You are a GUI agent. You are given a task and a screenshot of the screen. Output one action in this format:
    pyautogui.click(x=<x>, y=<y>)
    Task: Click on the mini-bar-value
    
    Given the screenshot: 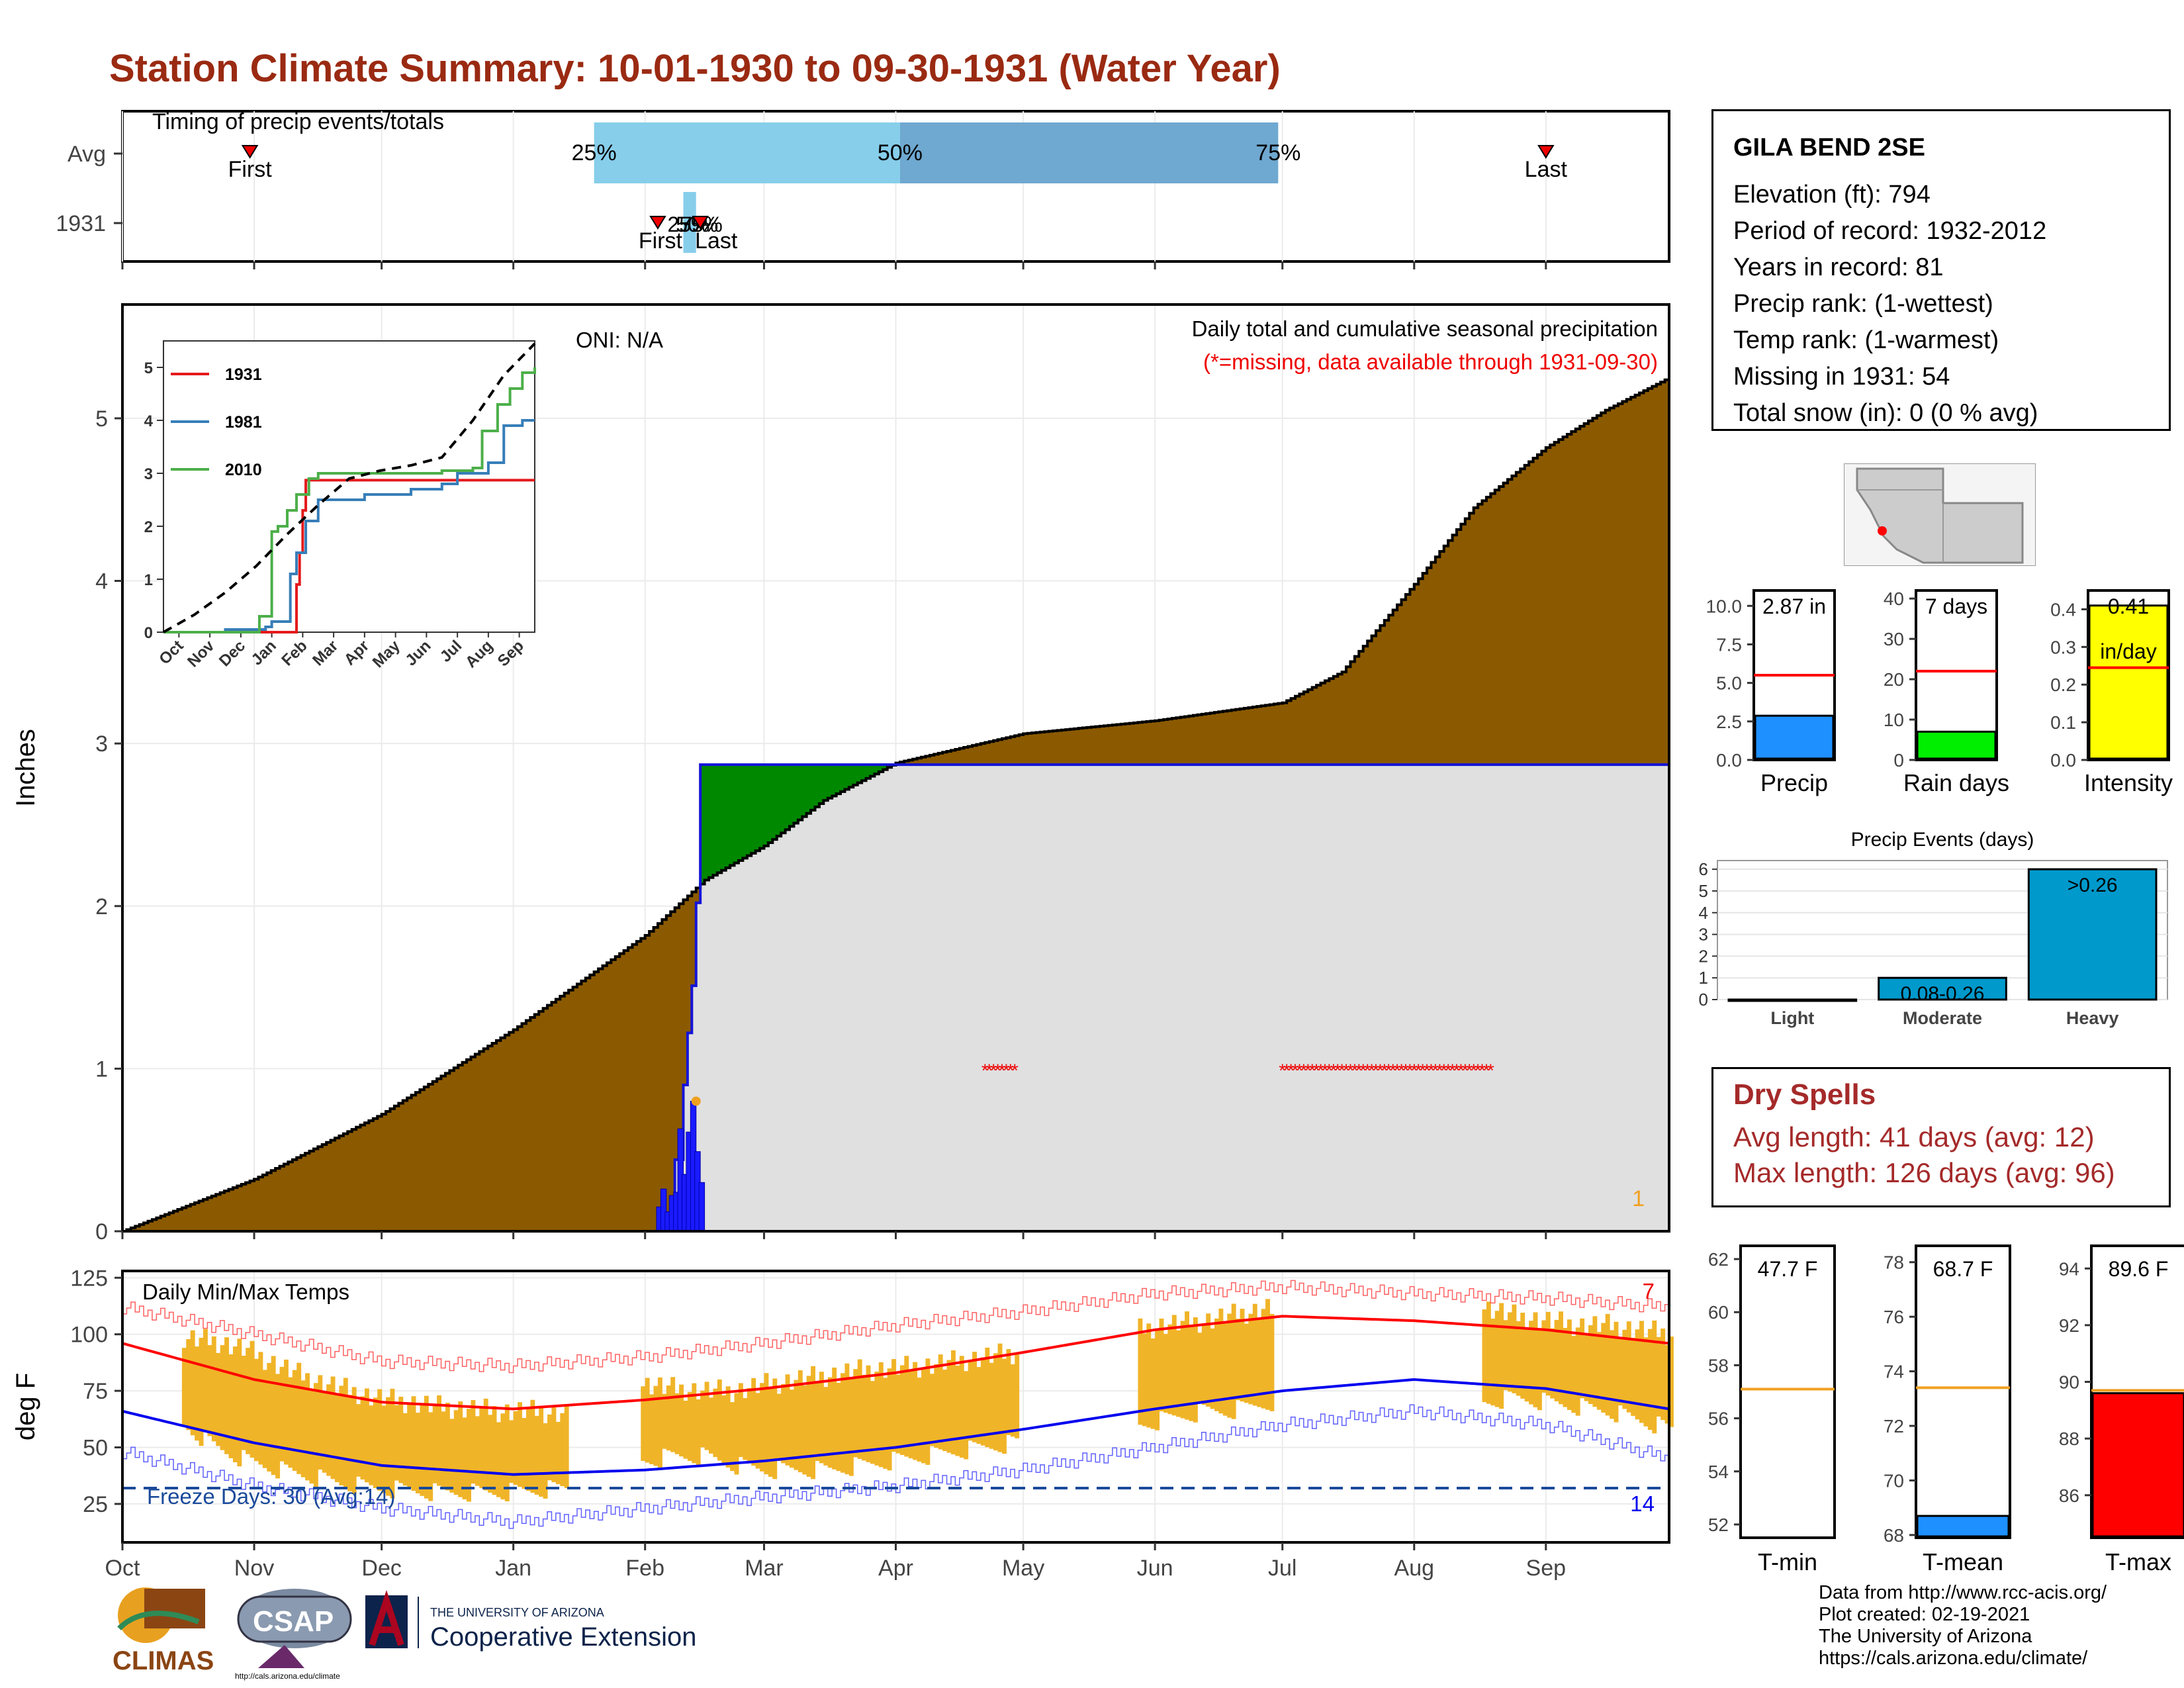 What is the action you would take?
    pyautogui.click(x=1957, y=745)
    